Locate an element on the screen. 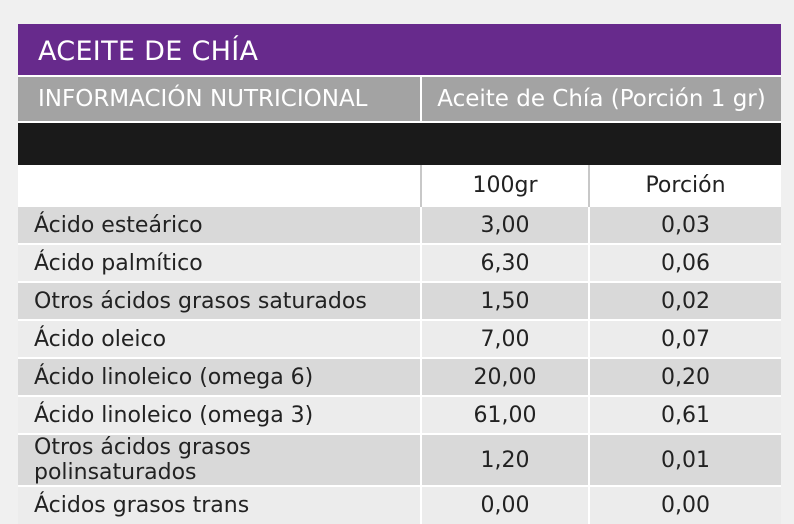  value-portion: 0,03 is located at coordinates (684, 224).